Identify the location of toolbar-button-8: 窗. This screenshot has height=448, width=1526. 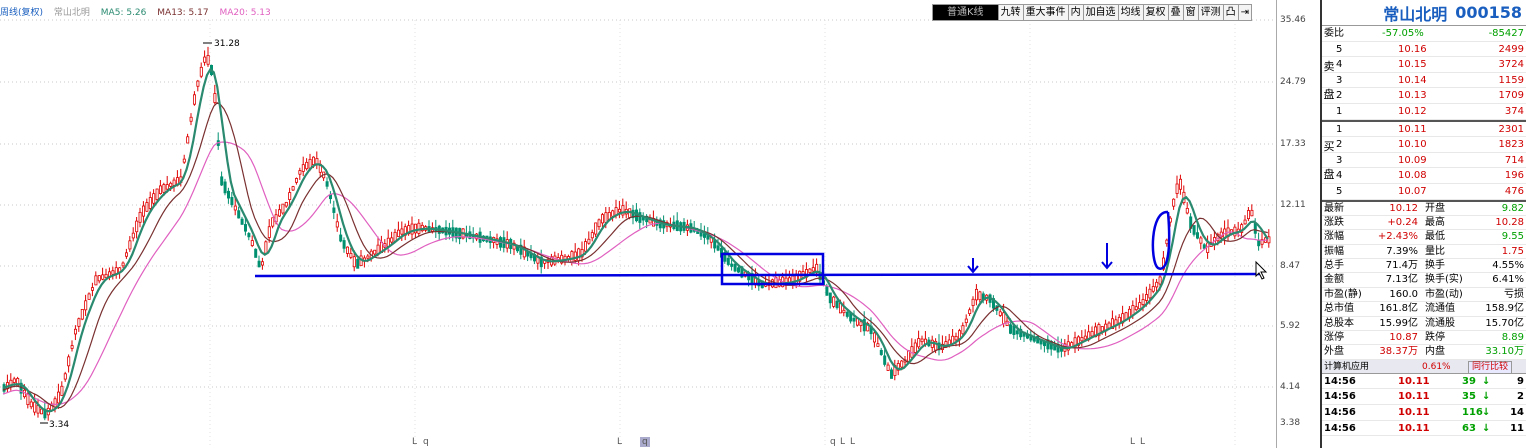
(1190, 12).